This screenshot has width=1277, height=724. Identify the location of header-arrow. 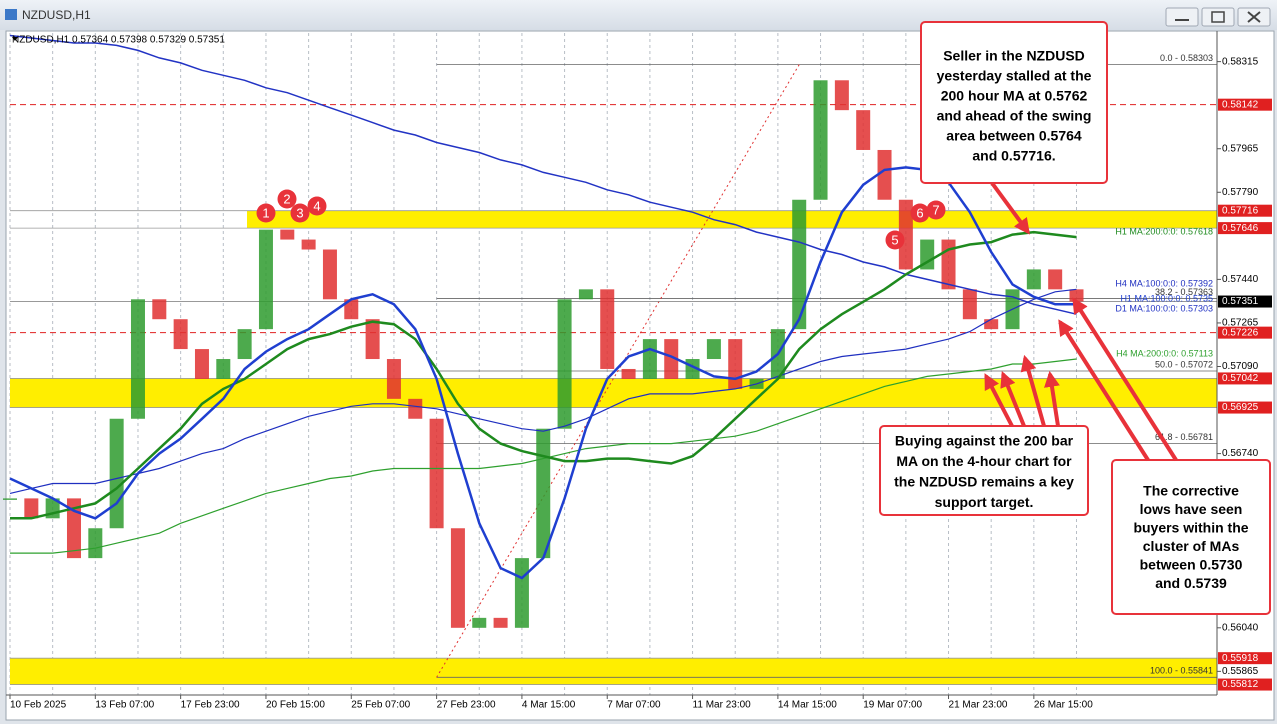
(15, 39).